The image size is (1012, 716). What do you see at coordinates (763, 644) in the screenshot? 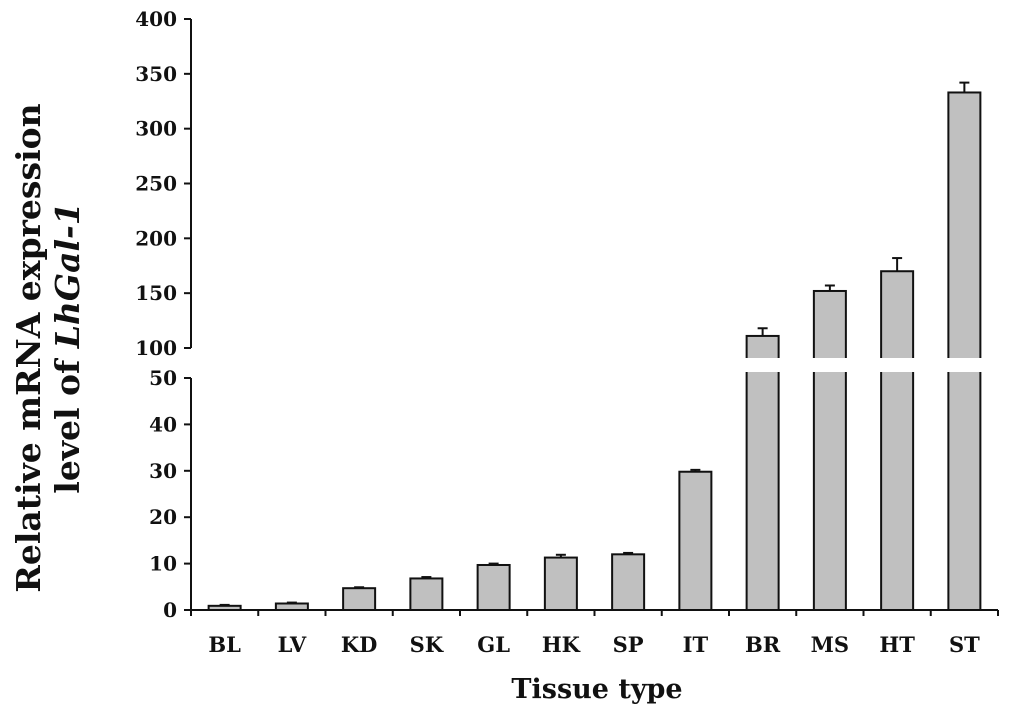
I see `x-tick-label: BR` at bounding box center [763, 644].